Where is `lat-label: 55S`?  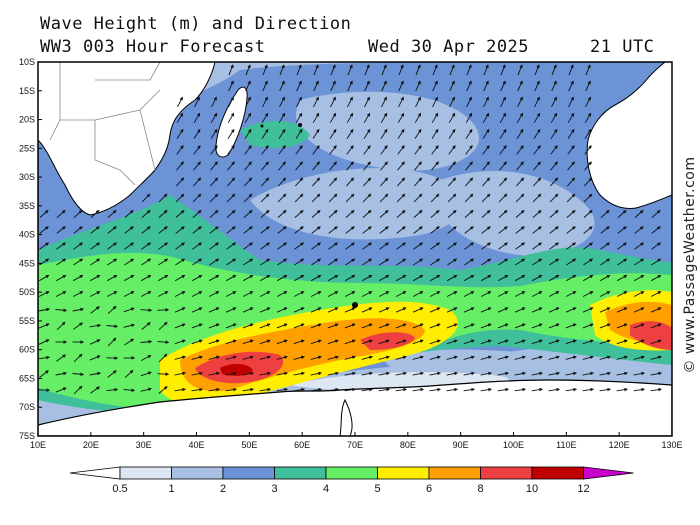
lat-label: 55S is located at coordinates (27, 321).